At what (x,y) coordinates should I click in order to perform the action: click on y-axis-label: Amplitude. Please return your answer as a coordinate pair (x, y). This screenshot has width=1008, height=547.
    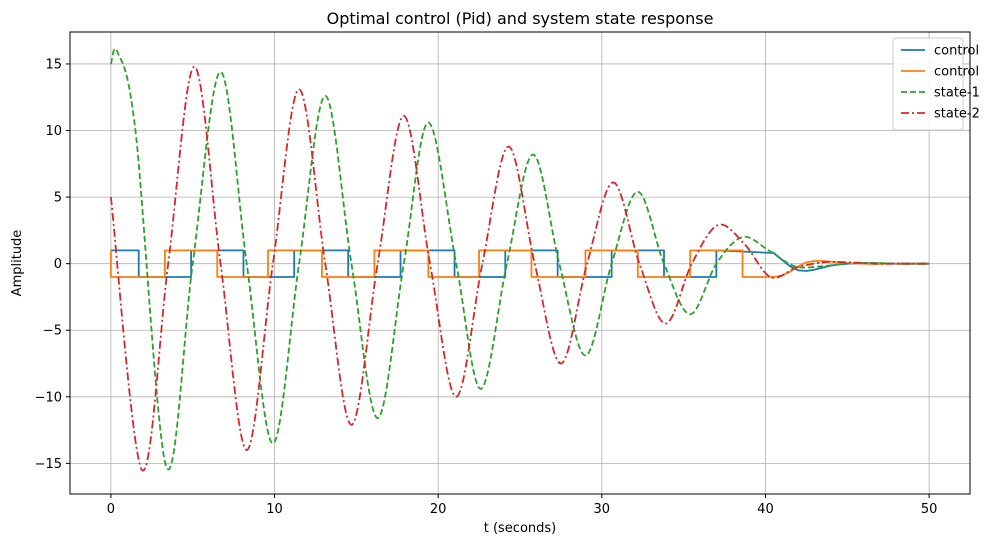
    Looking at the image, I should click on (17, 263).